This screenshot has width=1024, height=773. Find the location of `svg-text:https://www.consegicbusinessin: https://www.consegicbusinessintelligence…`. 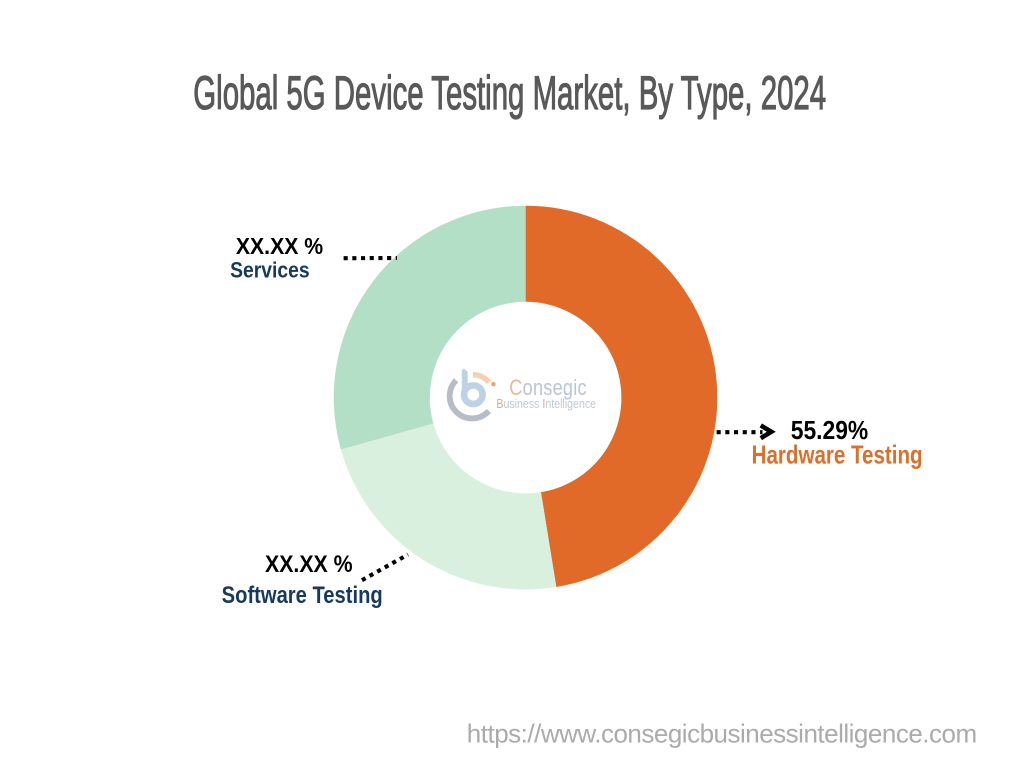

svg-text:https://www.consegicbusinessin: https://www.consegicbusinessintelligence… is located at coordinates (722, 734).